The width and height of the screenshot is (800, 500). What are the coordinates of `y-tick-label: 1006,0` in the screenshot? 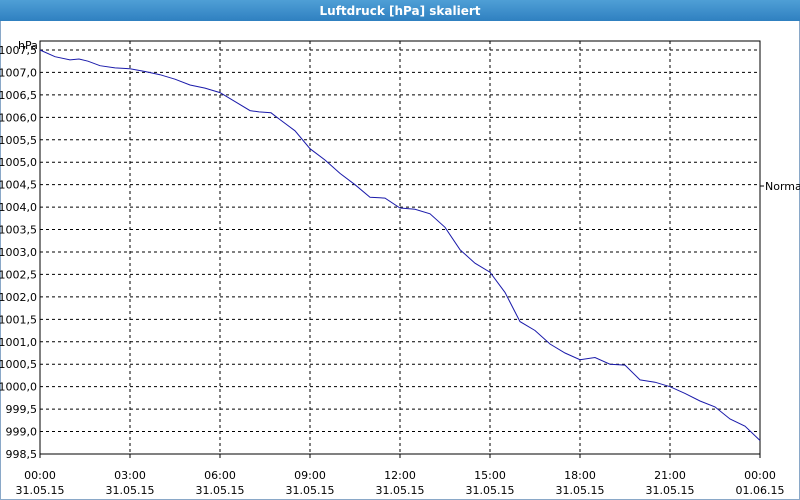 It's located at (18, 117).